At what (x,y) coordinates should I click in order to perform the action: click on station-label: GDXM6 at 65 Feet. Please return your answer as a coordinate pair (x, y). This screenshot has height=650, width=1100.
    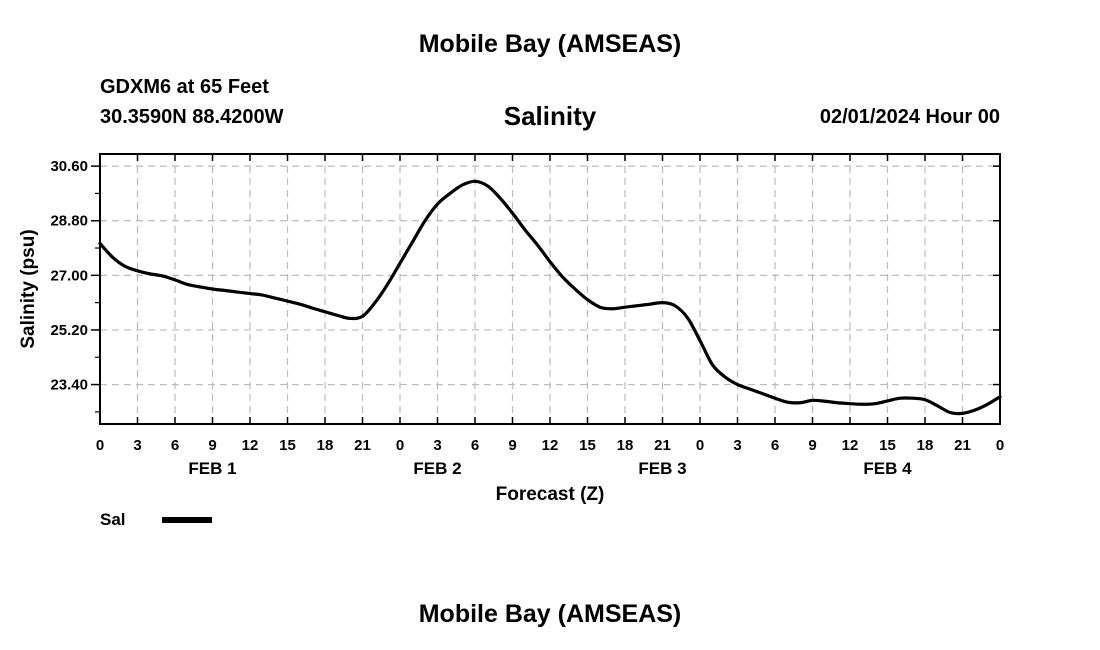
    Looking at the image, I should click on (184, 87).